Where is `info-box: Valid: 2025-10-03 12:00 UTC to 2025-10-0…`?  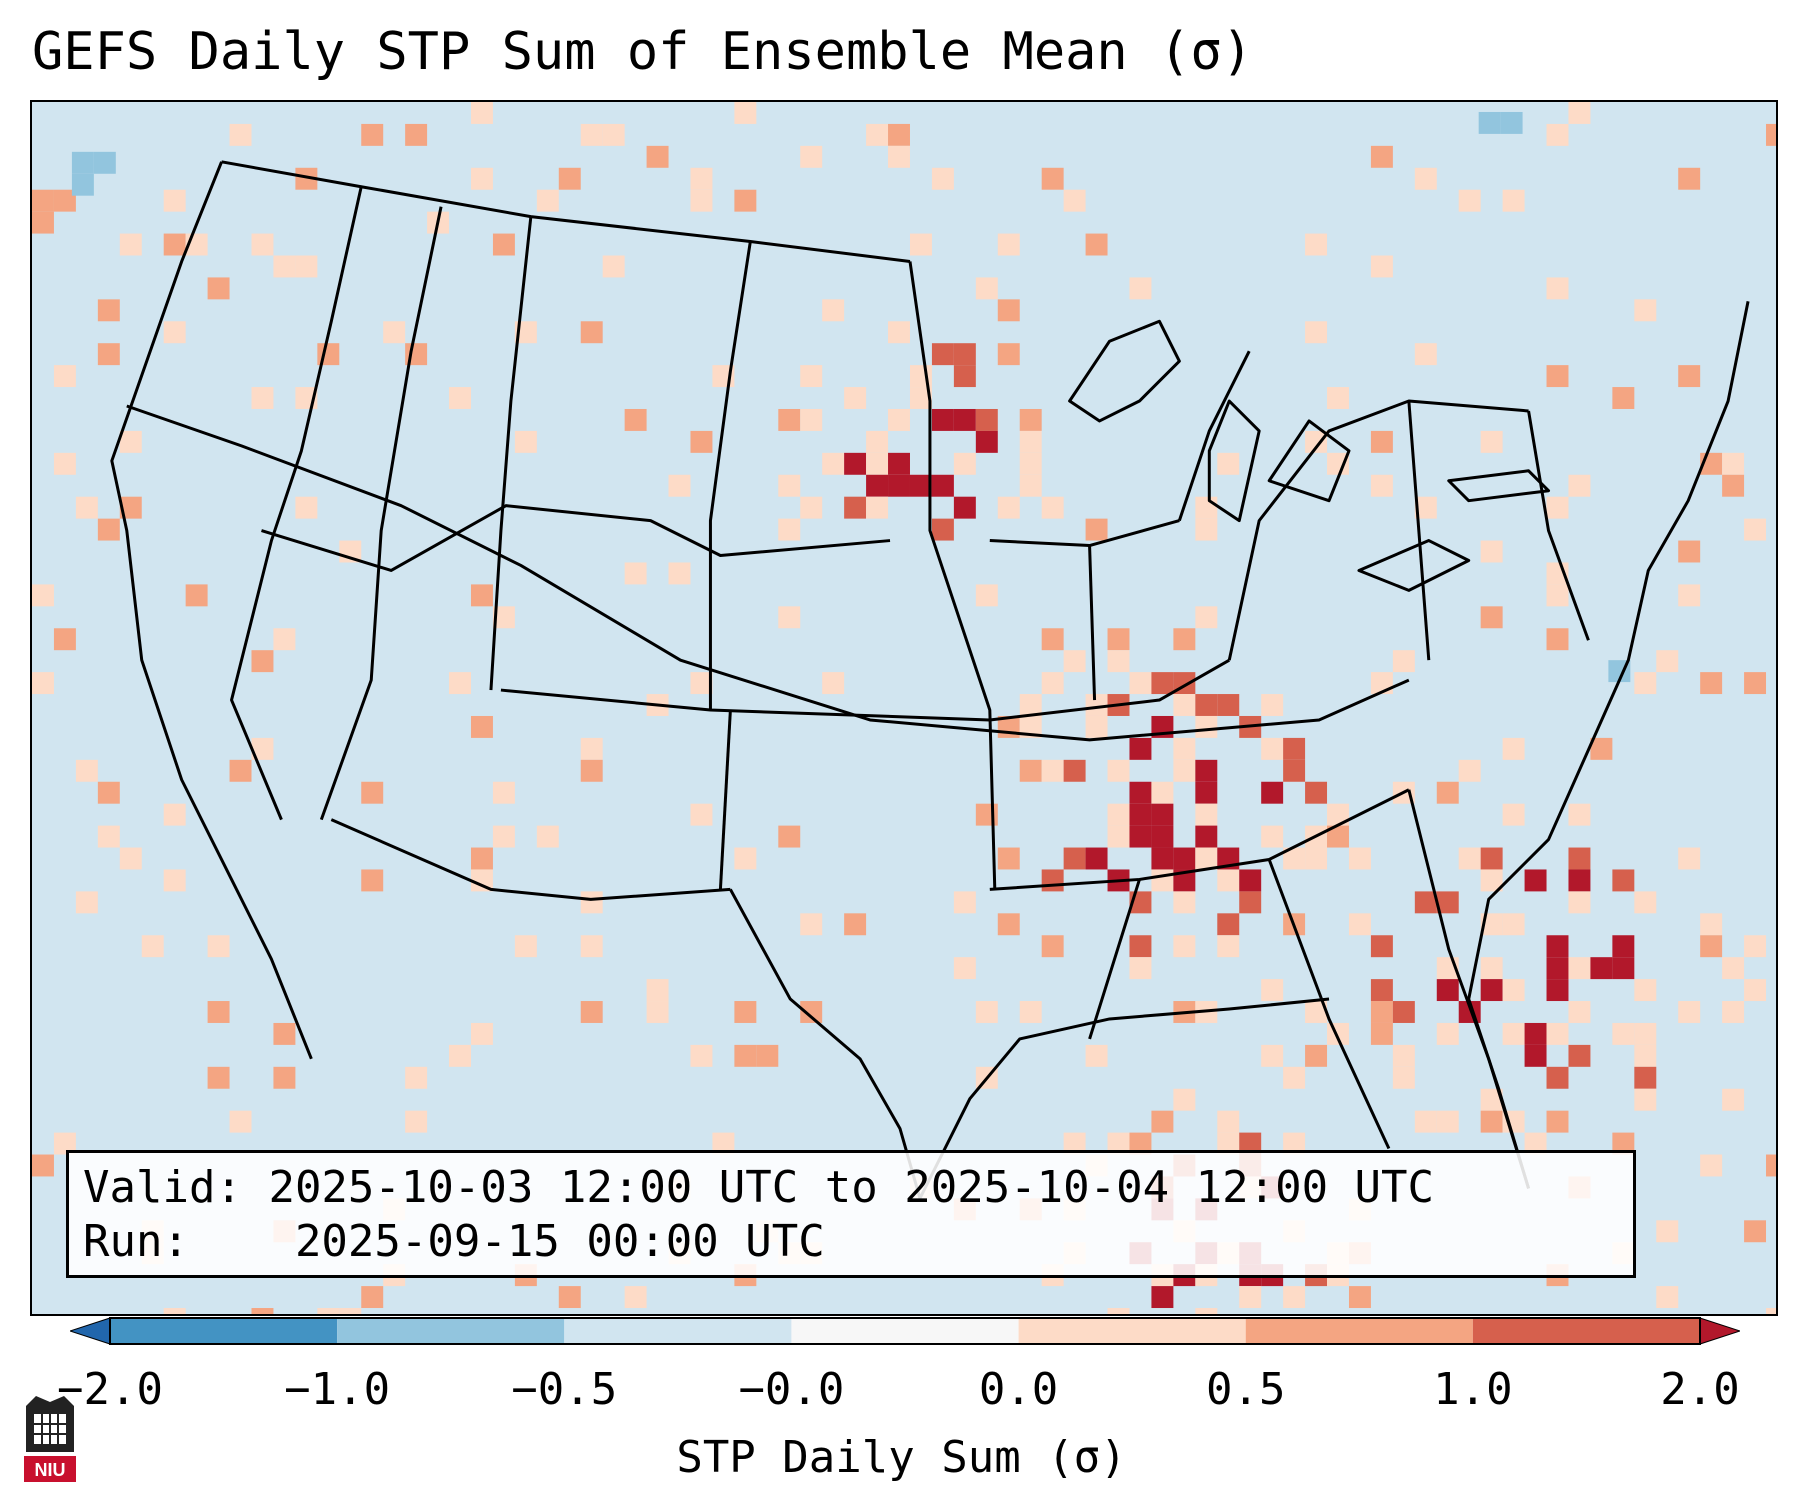
info-box: Valid: 2025-10-03 12:00 UTC to 2025-10-0… is located at coordinates (851, 1214).